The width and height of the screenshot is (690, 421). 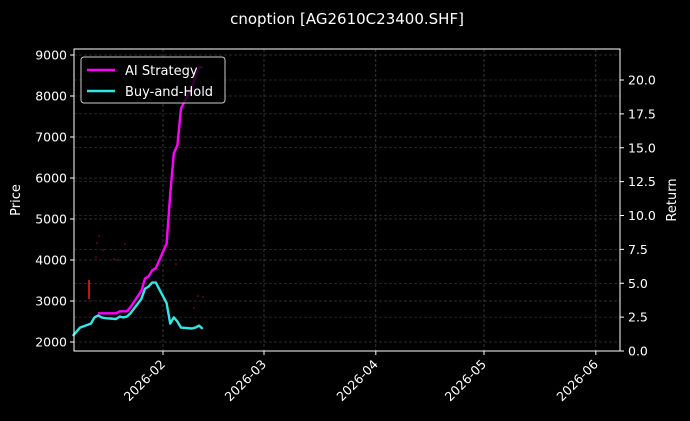 What do you see at coordinates (51, 96) in the screenshot?
I see `y-tick-left: 8000` at bounding box center [51, 96].